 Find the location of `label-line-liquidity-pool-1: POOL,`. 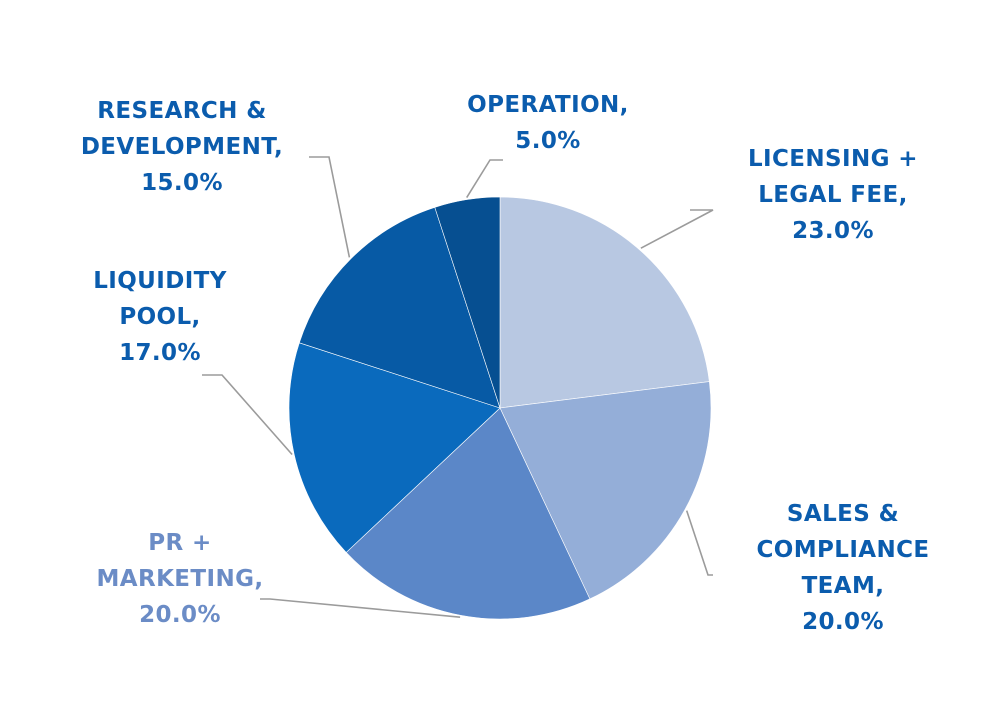

label-line-liquidity-pool-1: POOL, is located at coordinates (159, 317).